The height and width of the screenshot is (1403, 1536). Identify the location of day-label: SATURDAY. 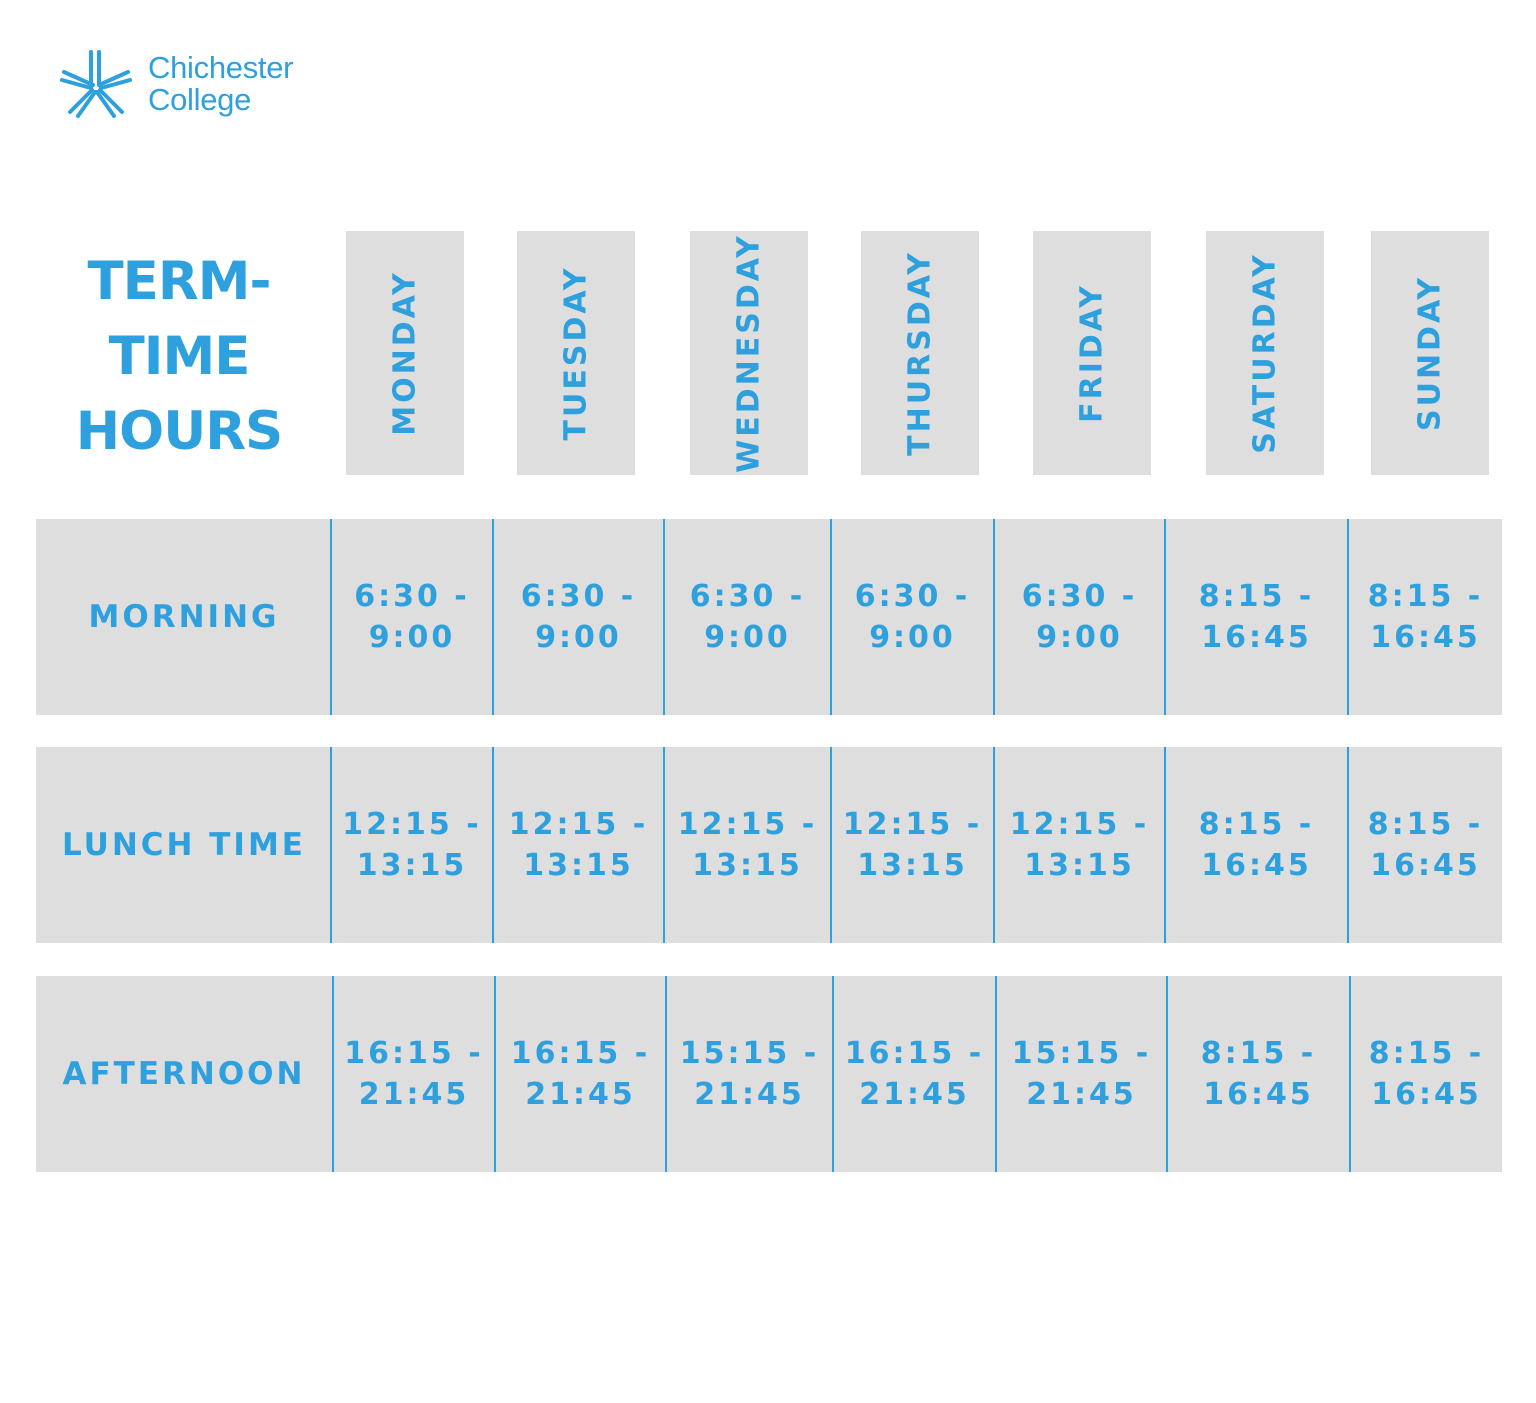
(1265, 353).